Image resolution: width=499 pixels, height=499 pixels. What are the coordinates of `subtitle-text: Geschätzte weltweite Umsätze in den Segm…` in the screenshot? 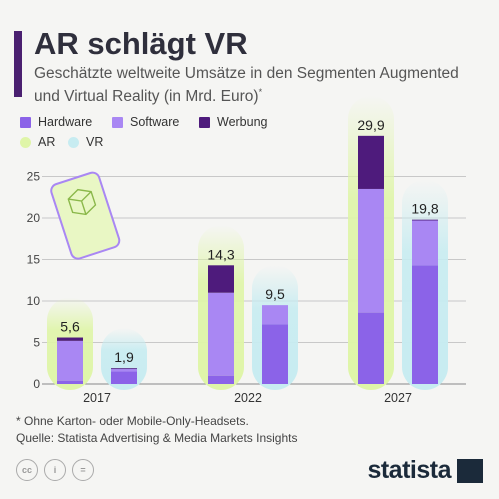 It's located at (246, 85).